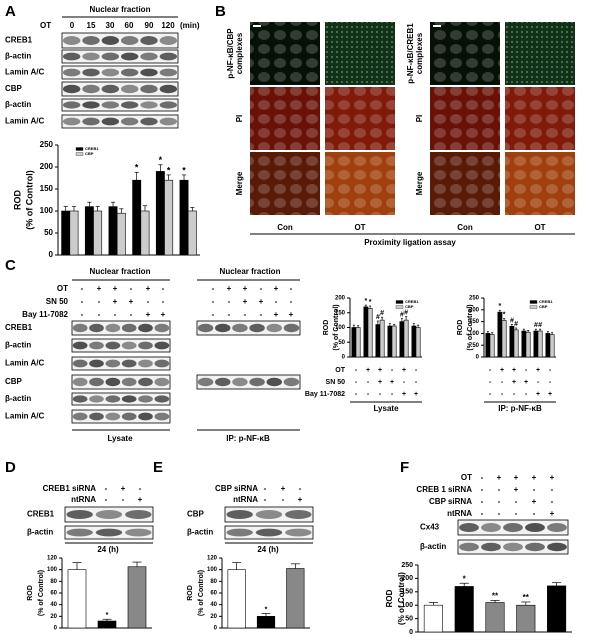 This screenshot has height=640, width=603. I want to click on y-tick-label: 80, so click(213, 582).